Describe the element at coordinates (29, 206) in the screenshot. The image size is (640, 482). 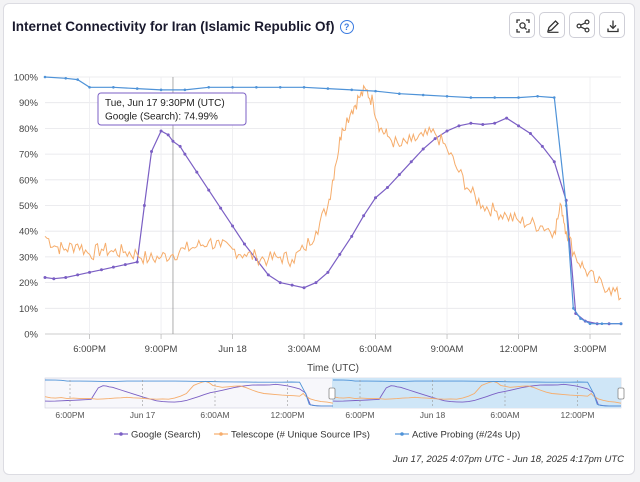
I see `y-tick-label: 50%` at that location.